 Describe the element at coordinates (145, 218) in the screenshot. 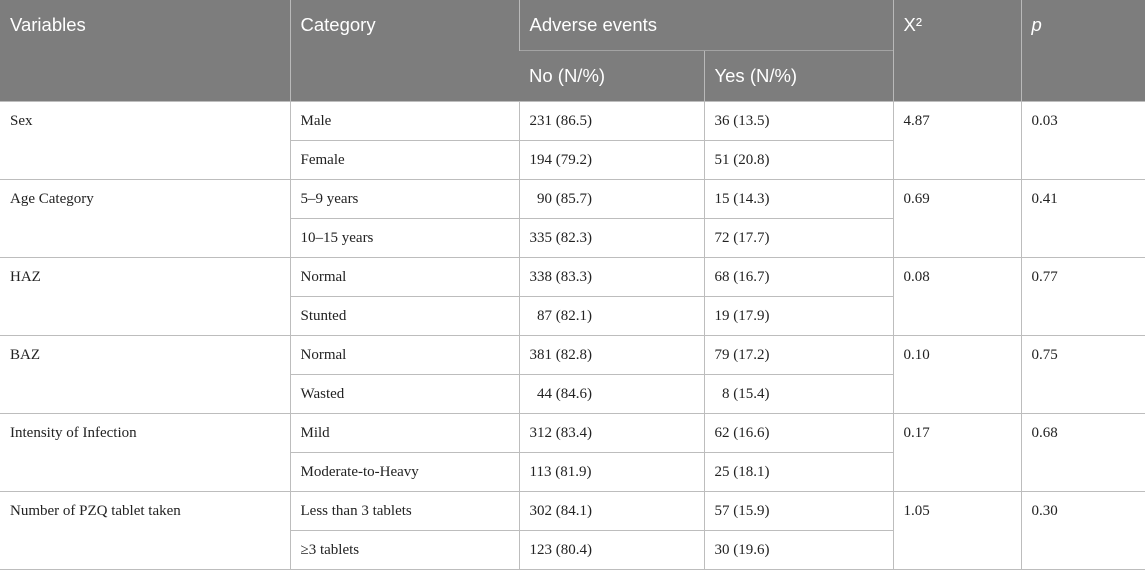

I see `variable-cell: Age Category` at that location.